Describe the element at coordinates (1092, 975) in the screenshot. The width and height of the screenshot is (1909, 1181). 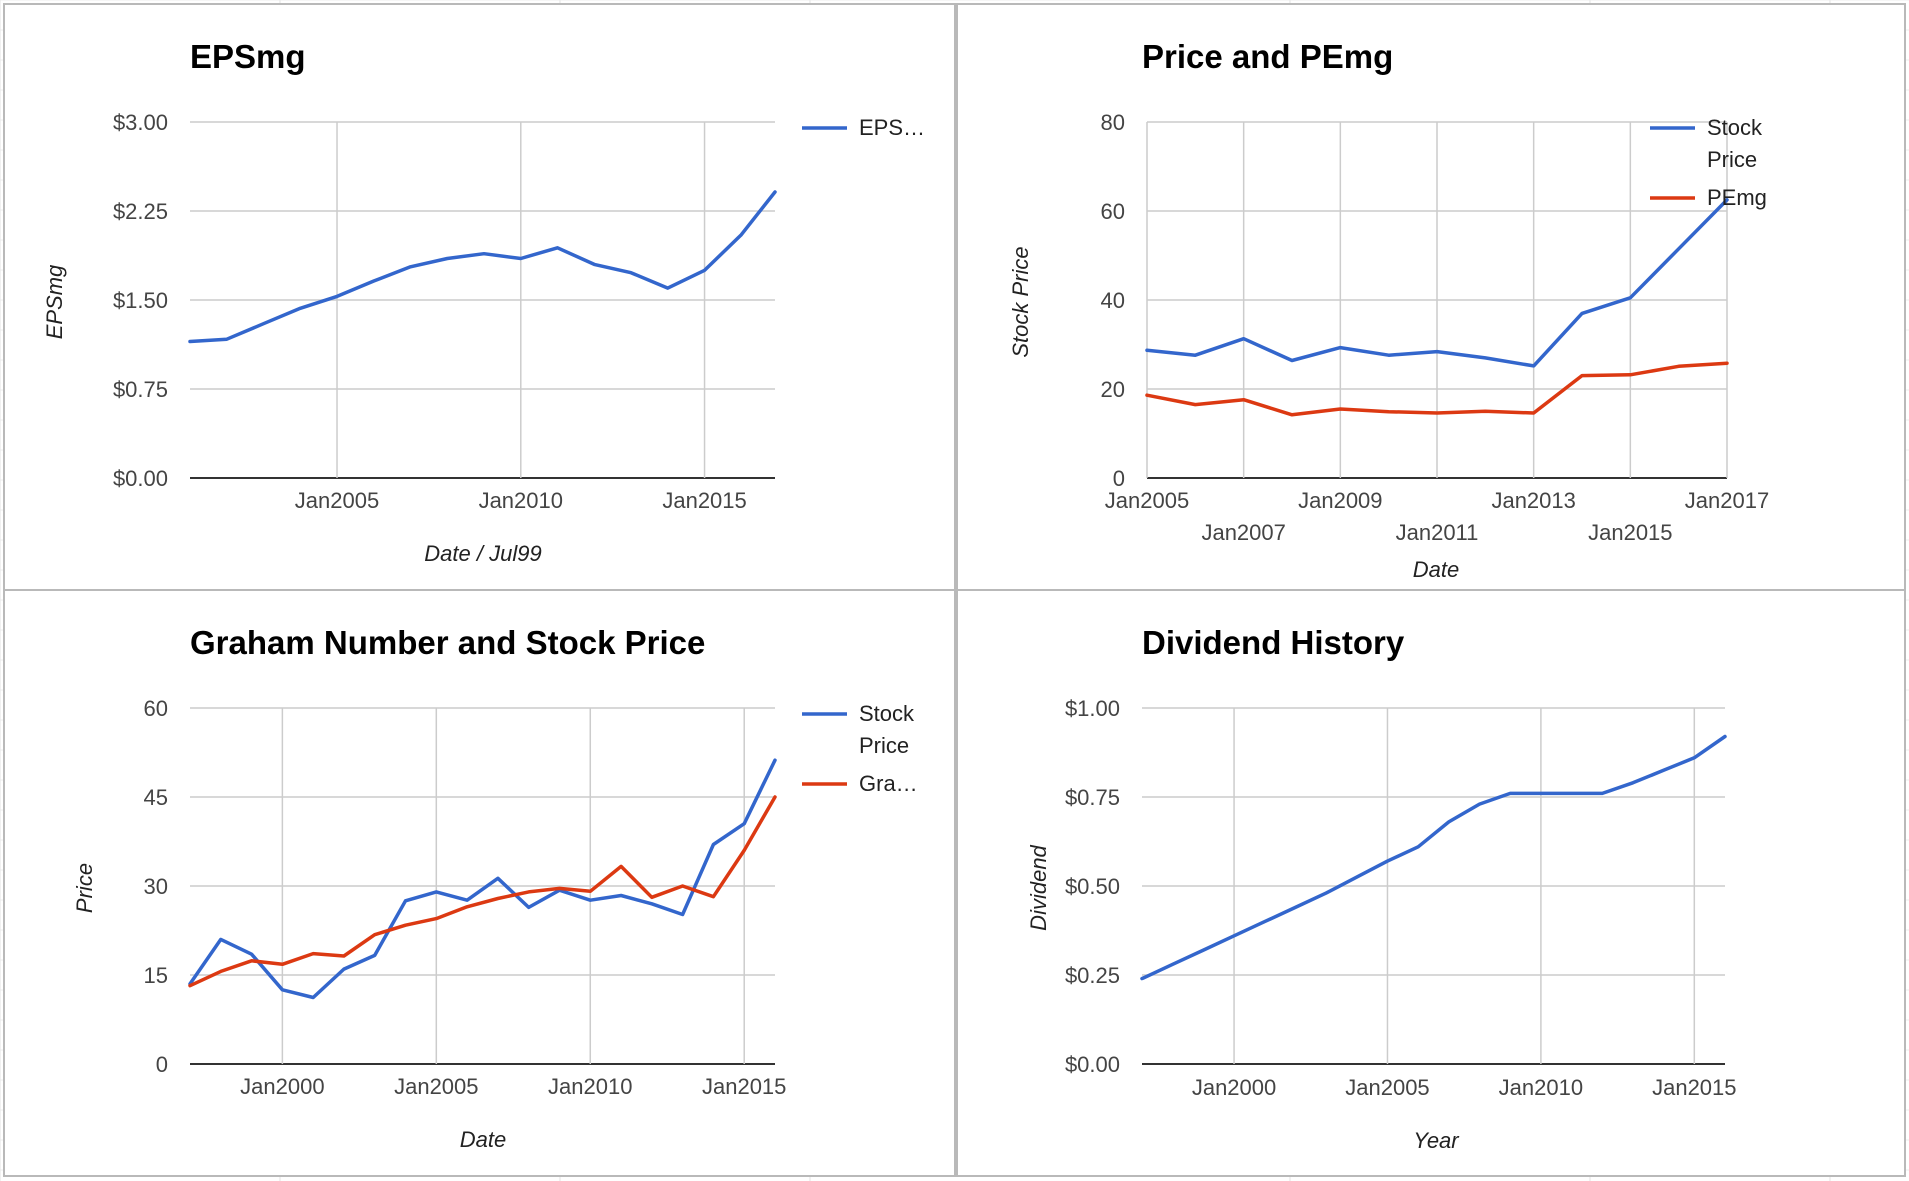
I see `y-tick-label: $0.25` at that location.